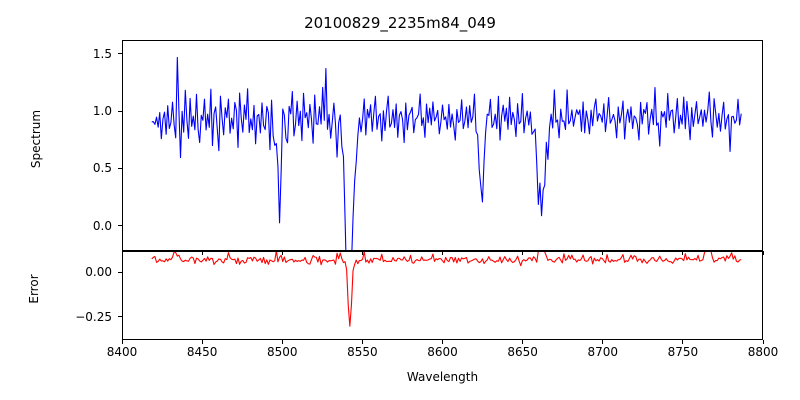  I want to click on x-axis-label: Wavelength, so click(442, 377).